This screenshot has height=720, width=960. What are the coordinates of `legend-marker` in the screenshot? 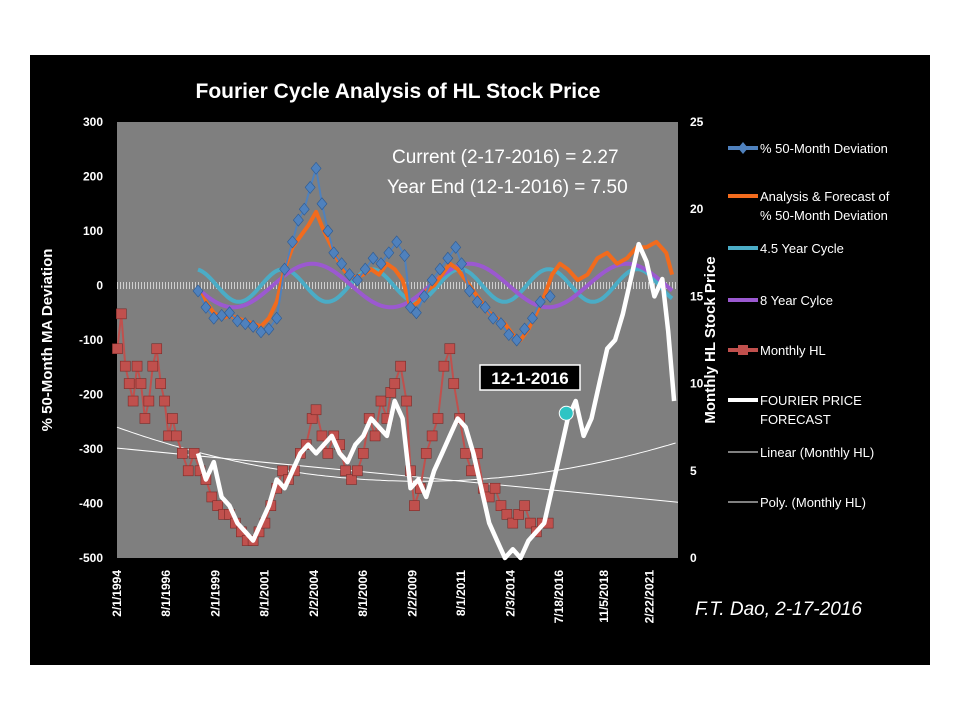 It's located at (743, 148).